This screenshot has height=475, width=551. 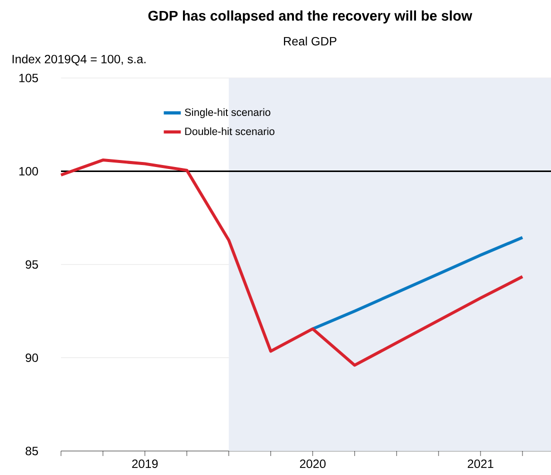 I want to click on y-tick-label: 85, so click(x=32, y=451).